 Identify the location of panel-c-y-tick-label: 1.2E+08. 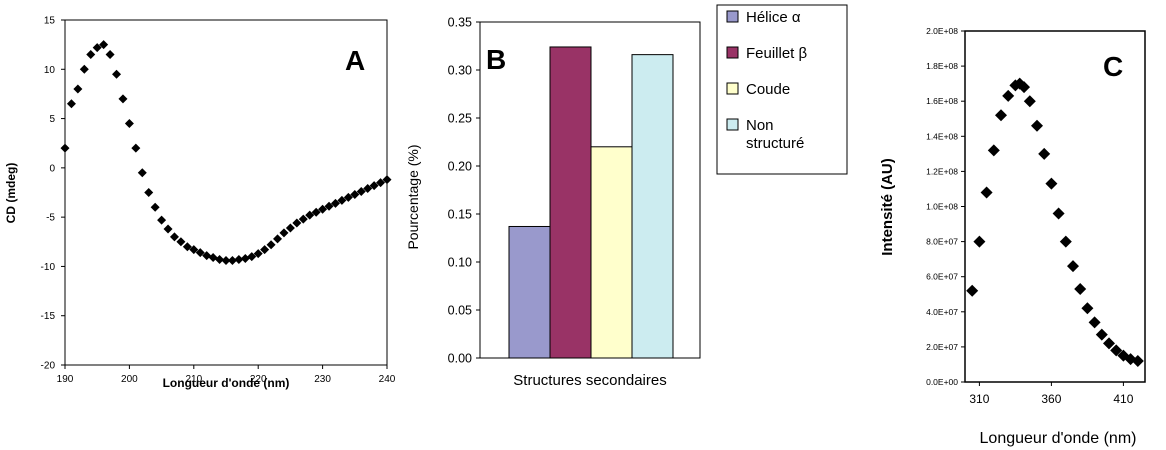
(942, 171).